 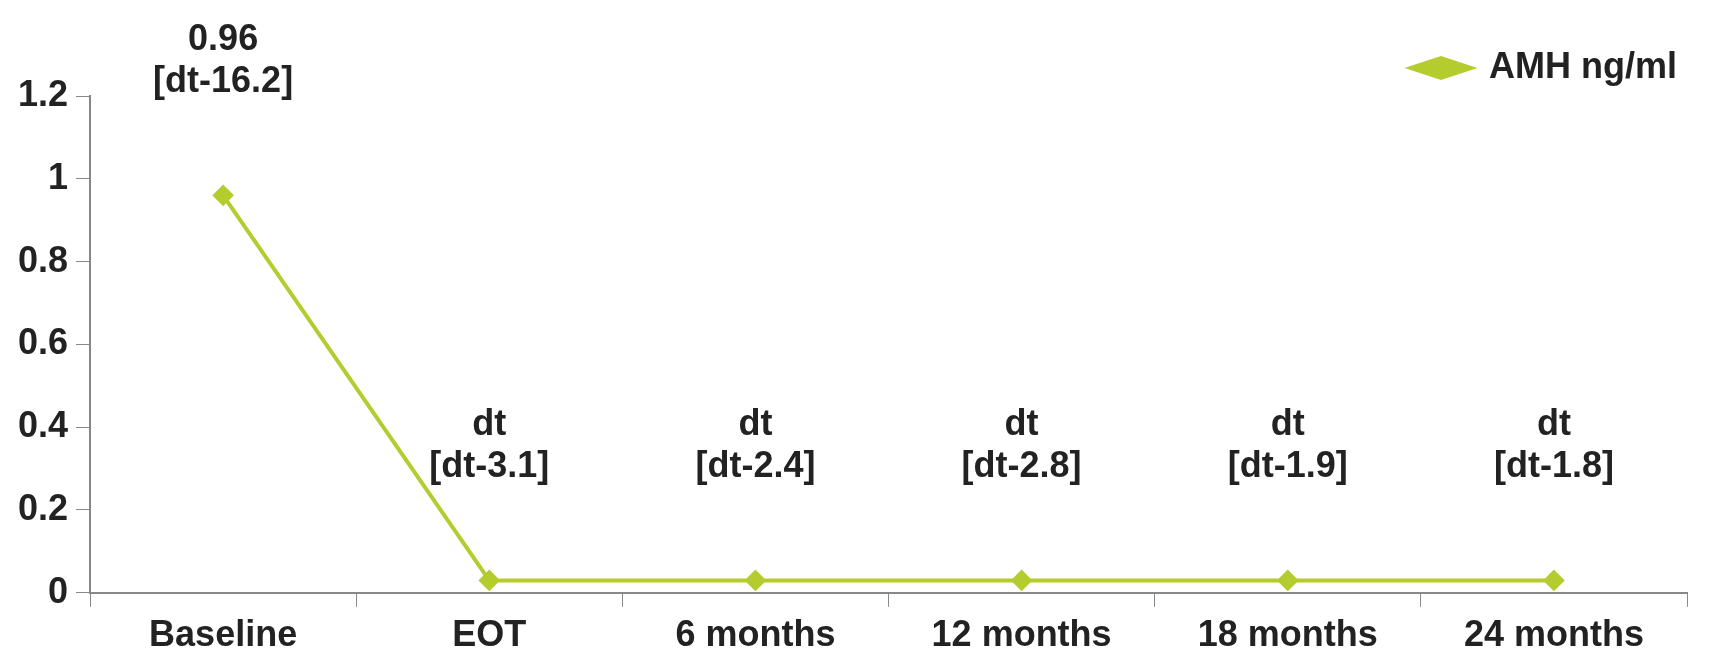 What do you see at coordinates (1553, 444) in the screenshot?
I see `data-label: dt [dt-1.8]` at bounding box center [1553, 444].